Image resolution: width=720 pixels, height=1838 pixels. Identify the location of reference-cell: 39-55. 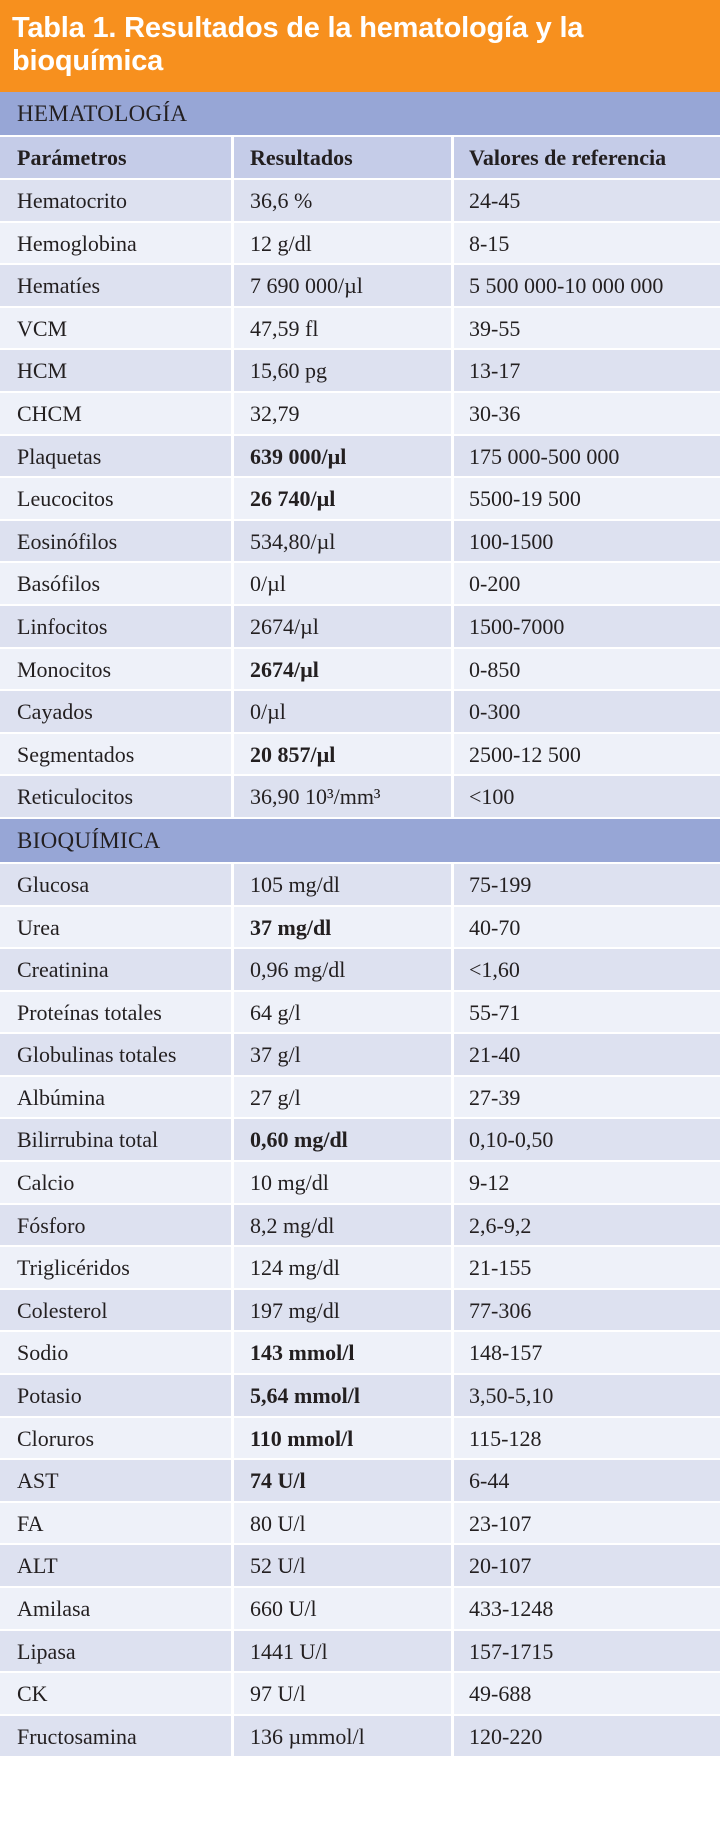
(495, 328).